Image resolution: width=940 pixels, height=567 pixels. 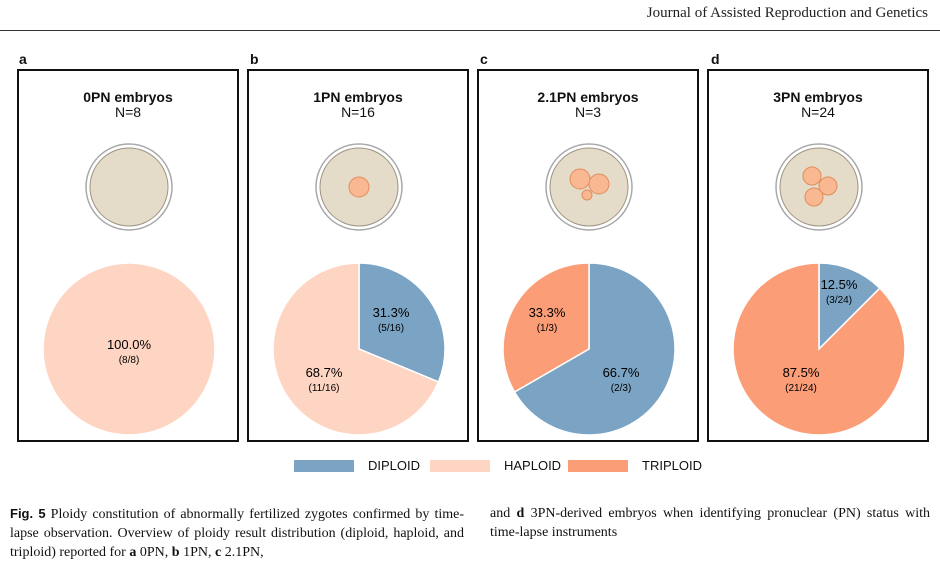 What do you see at coordinates (801, 388) in the screenshot?
I see `pie-label-frac: (21/24)` at bounding box center [801, 388].